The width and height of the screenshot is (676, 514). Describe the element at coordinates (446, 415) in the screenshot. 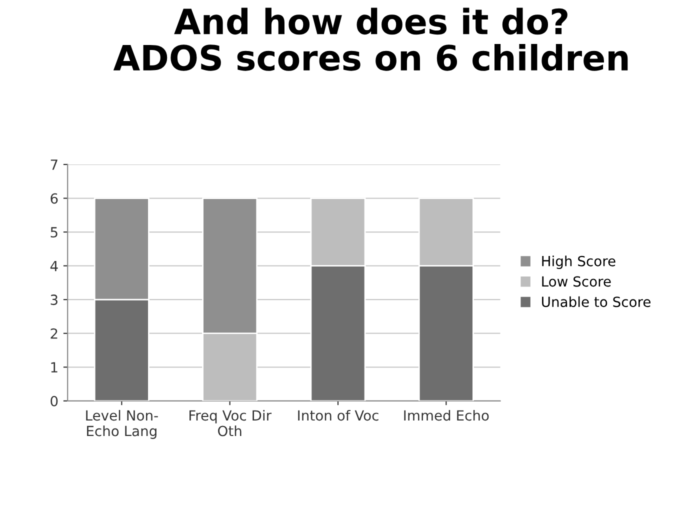

I see `x-tick-label: Immed Echo` at that location.